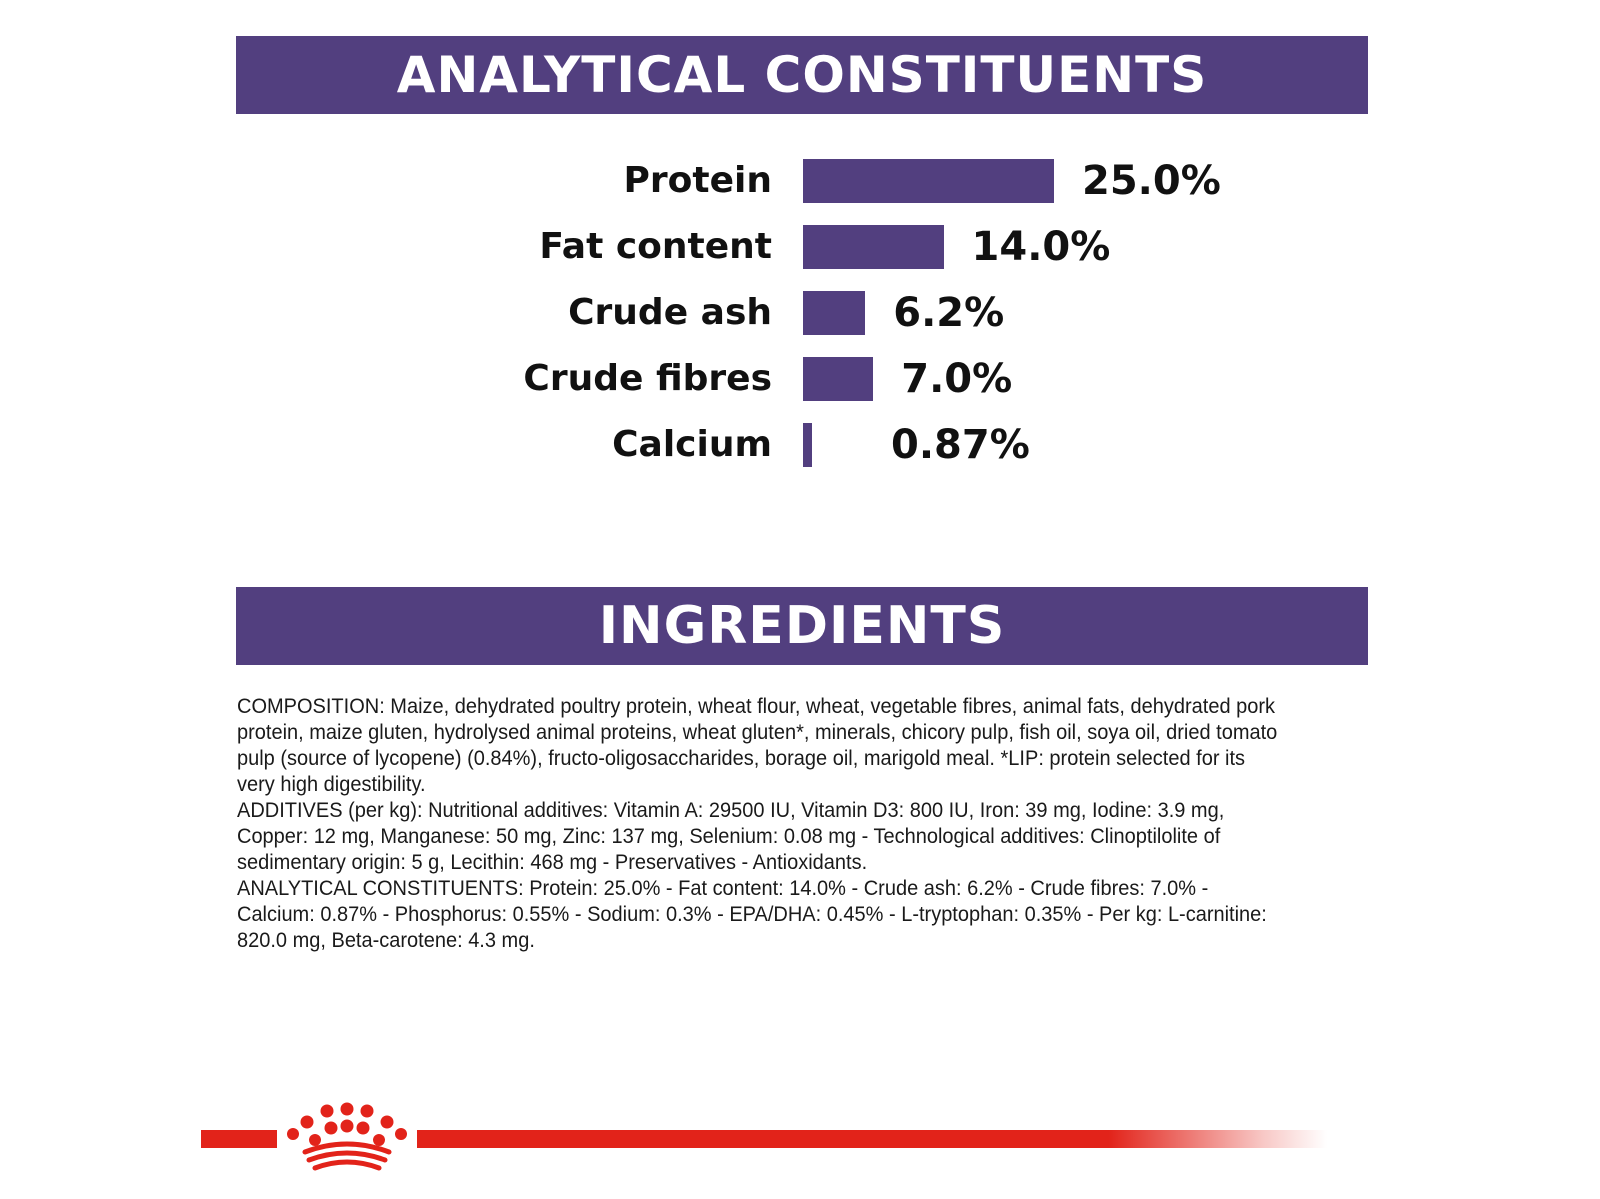 This screenshot has height=1199, width=1600. Describe the element at coordinates (800, 313) in the screenshot. I see `chart-row: Crude ash 6.2%` at that location.